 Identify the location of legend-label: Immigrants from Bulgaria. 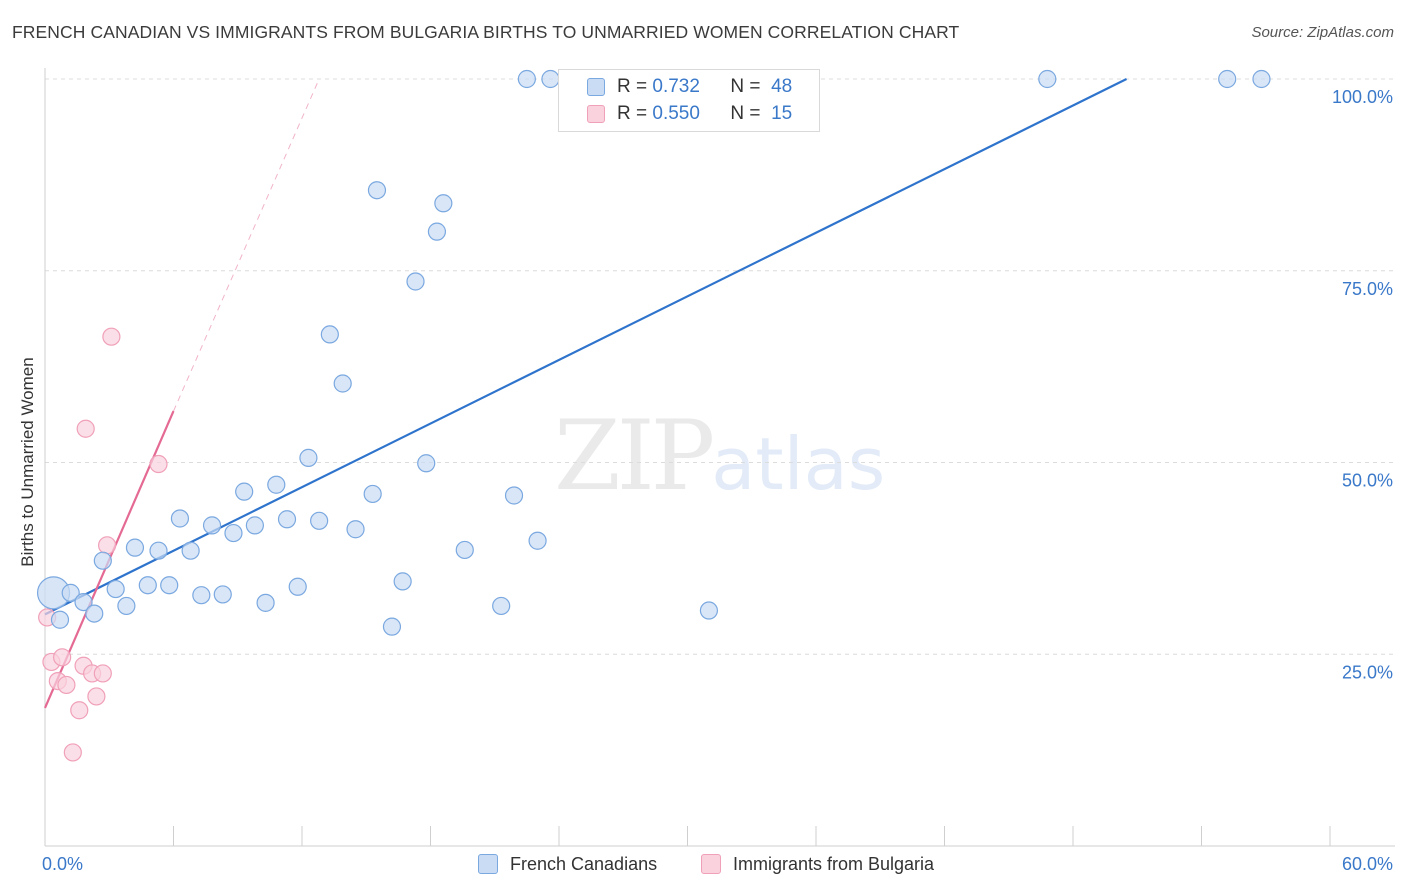
(834, 863).